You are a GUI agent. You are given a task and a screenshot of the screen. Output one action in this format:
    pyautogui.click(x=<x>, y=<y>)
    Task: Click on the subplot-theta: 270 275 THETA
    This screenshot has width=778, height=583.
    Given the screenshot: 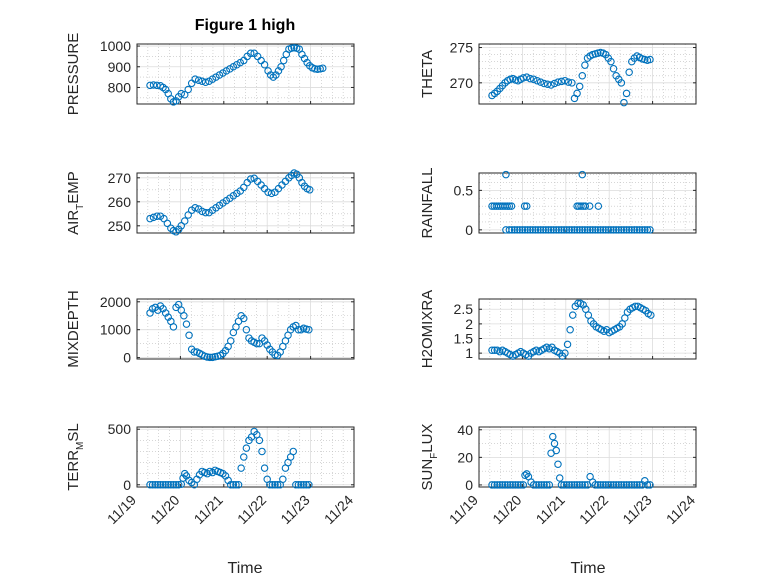 What is the action you would take?
    pyautogui.click(x=558, y=73)
    